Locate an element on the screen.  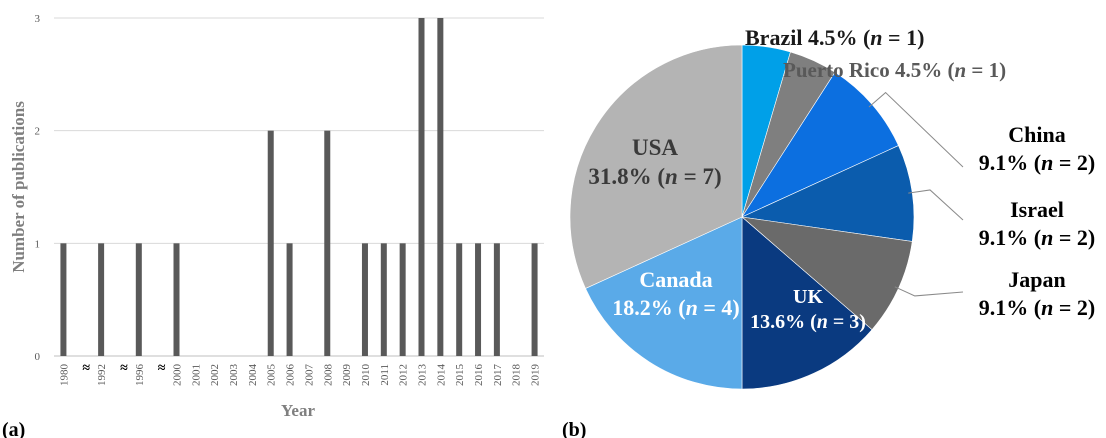
x-tick-label: 2002 is located at coordinates (215, 375).